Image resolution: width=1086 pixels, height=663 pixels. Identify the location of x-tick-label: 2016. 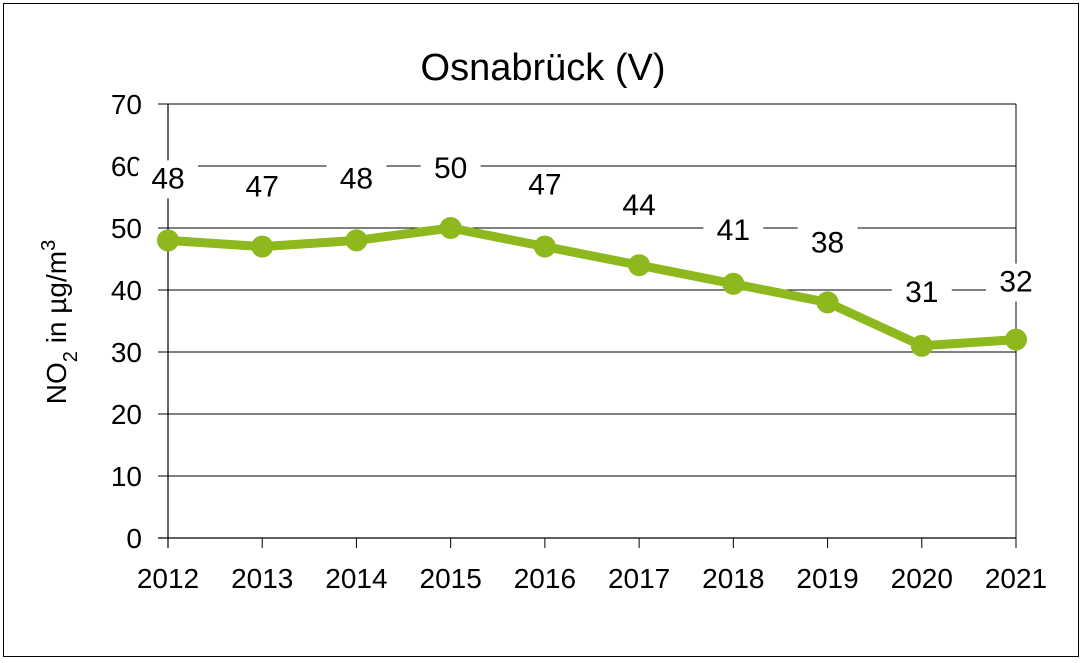
(545, 578).